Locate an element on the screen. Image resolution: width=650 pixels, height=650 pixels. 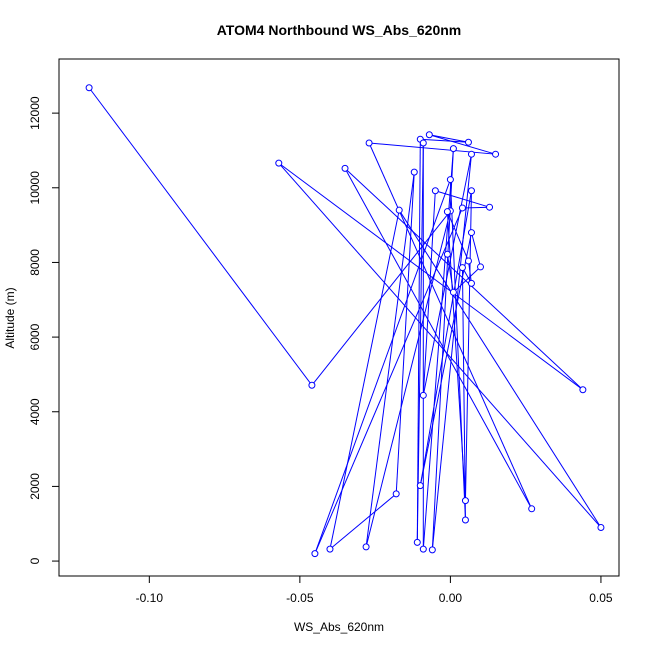
y-tick-label: 0 is located at coordinates (35, 560).